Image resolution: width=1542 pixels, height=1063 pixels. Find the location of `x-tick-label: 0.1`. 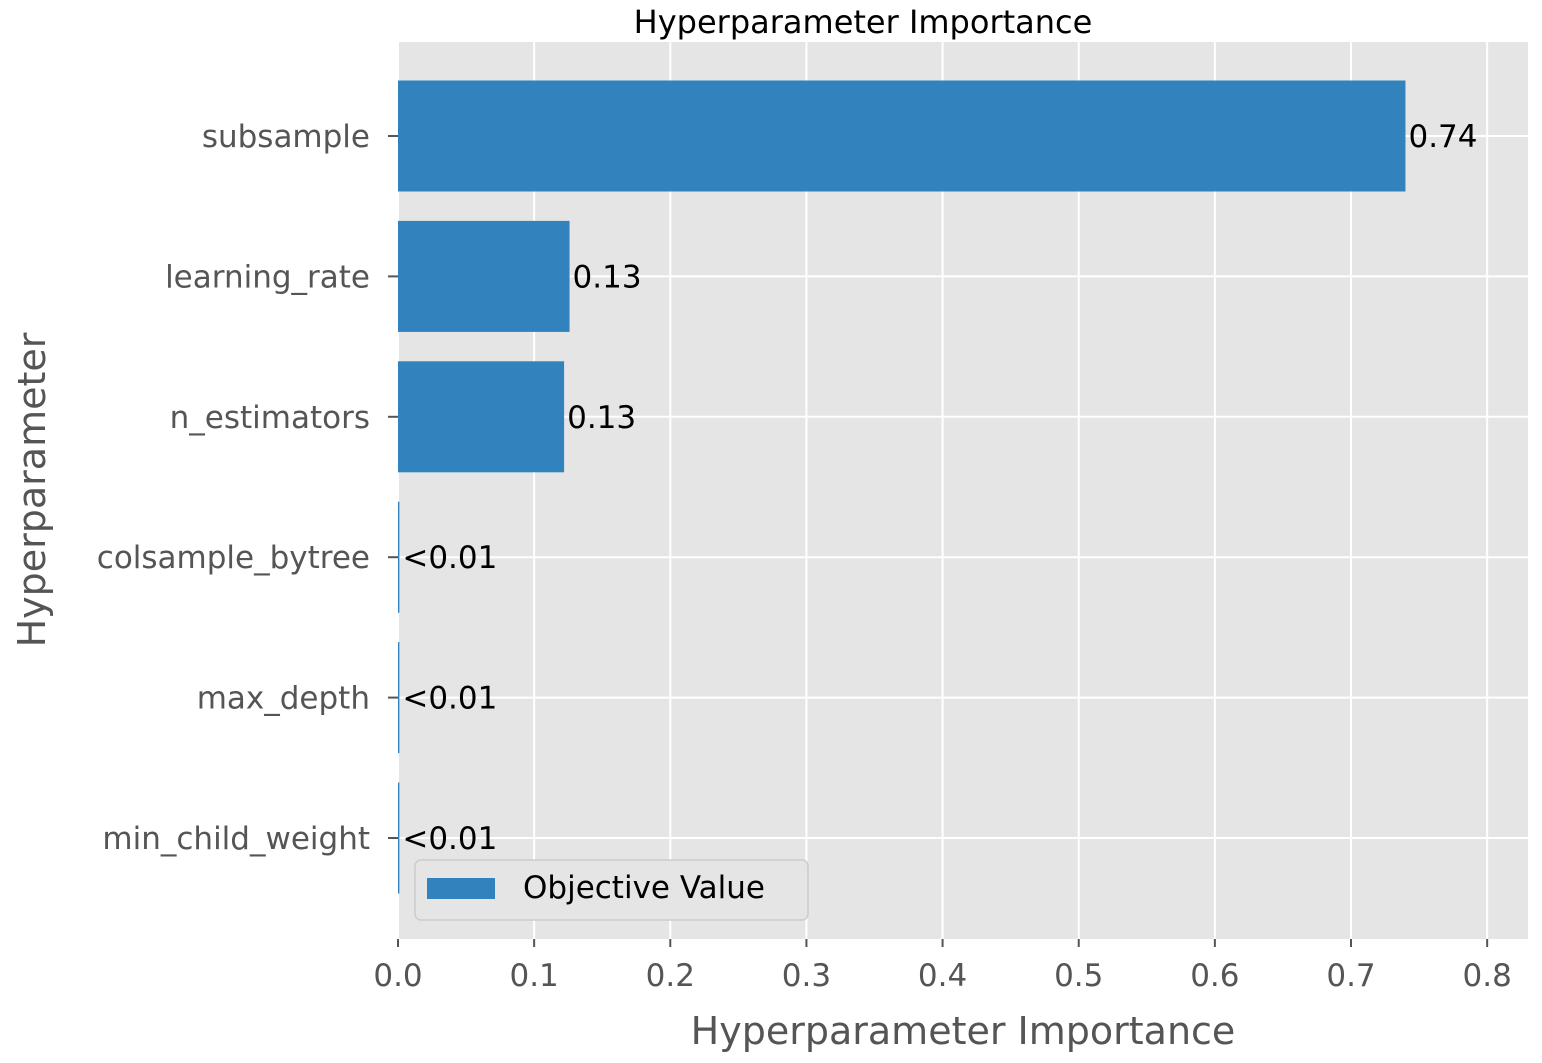

x-tick-label: 0.1 is located at coordinates (533, 976).